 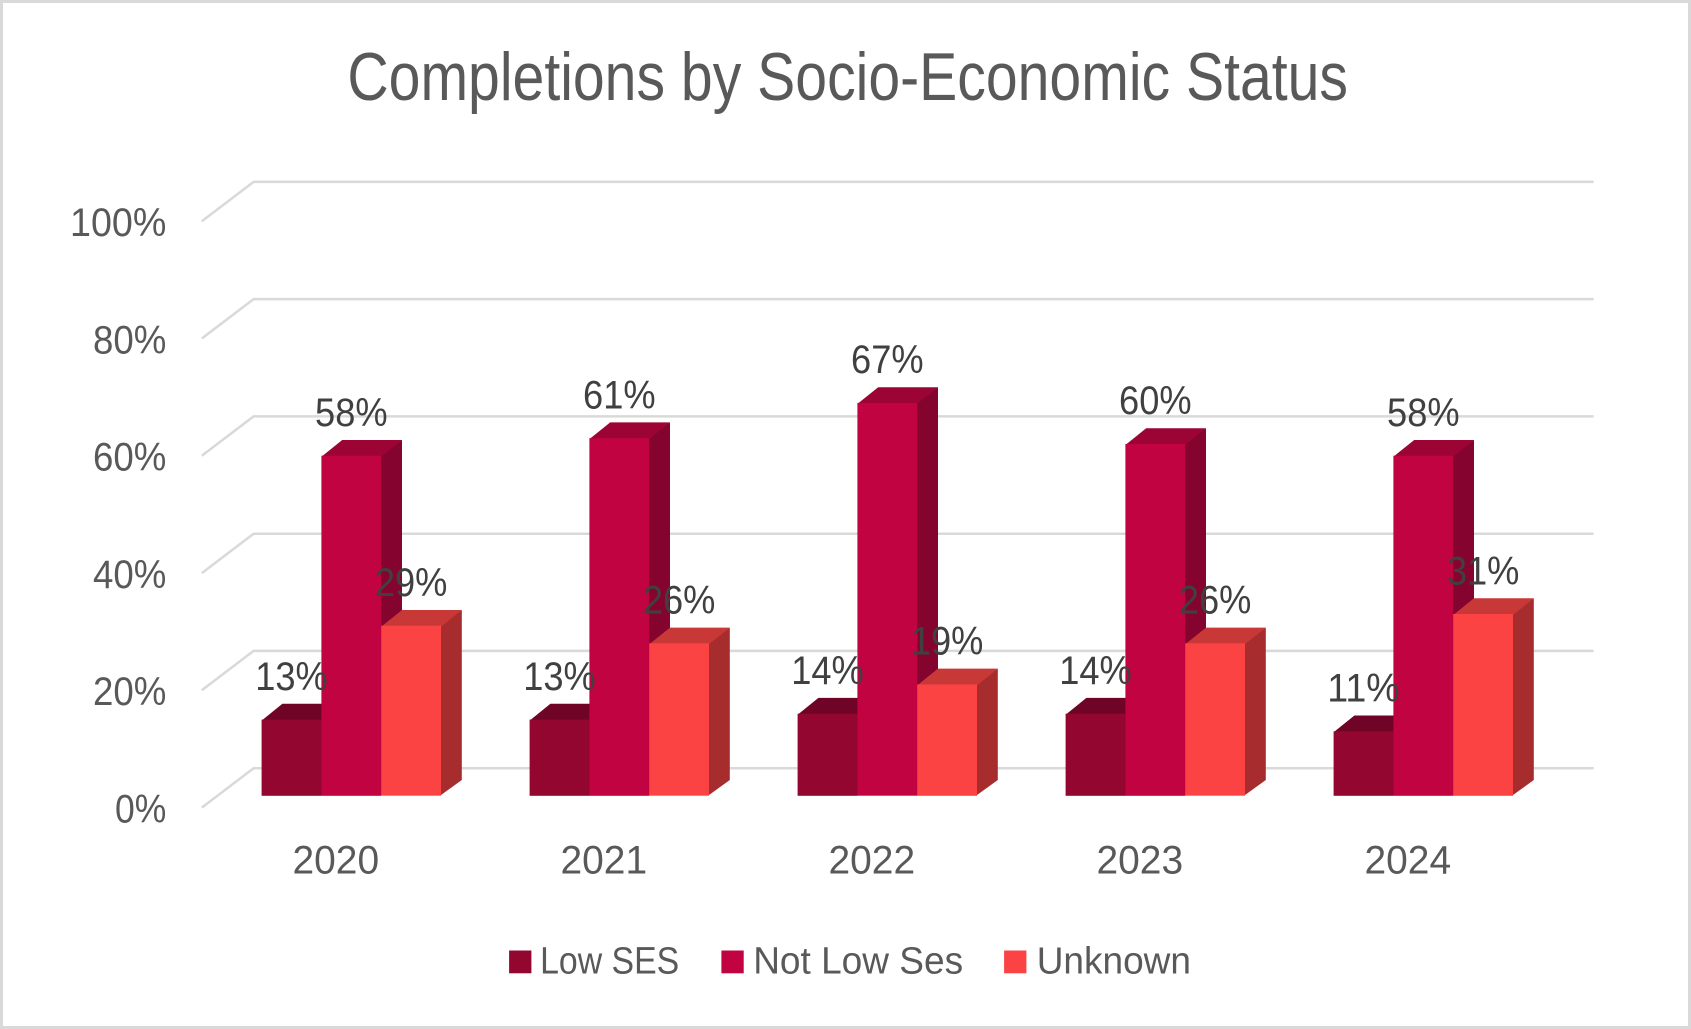 What do you see at coordinates (411, 583) in the screenshot?
I see `svg-text: 29%` at bounding box center [411, 583].